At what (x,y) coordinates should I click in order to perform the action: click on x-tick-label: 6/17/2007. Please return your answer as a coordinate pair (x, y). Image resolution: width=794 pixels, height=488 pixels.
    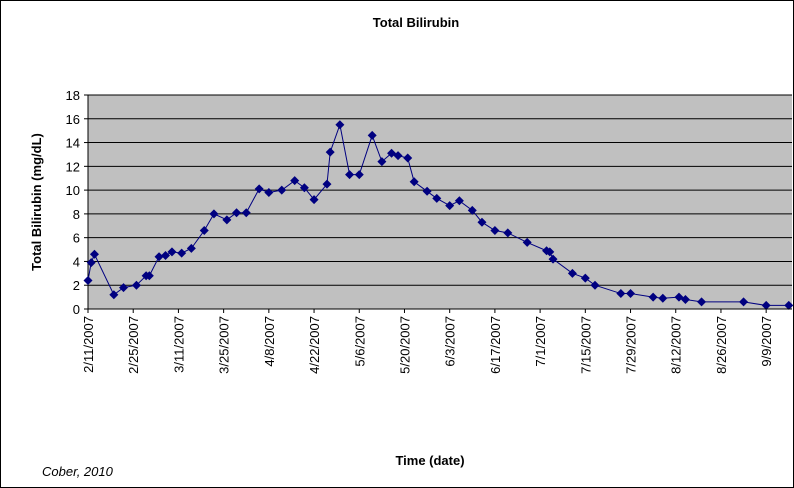
    Looking at the image, I should click on (495, 345).